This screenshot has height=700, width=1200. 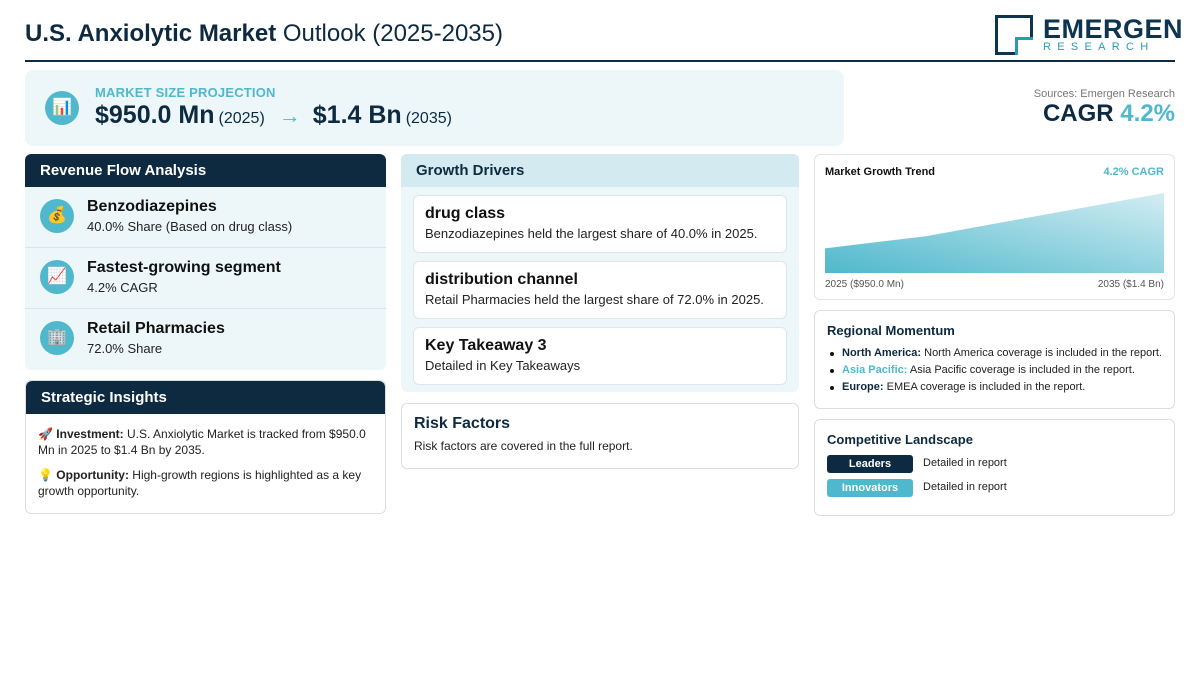 I want to click on revenue-item-subtitle: 72.0% Share, so click(x=125, y=348).